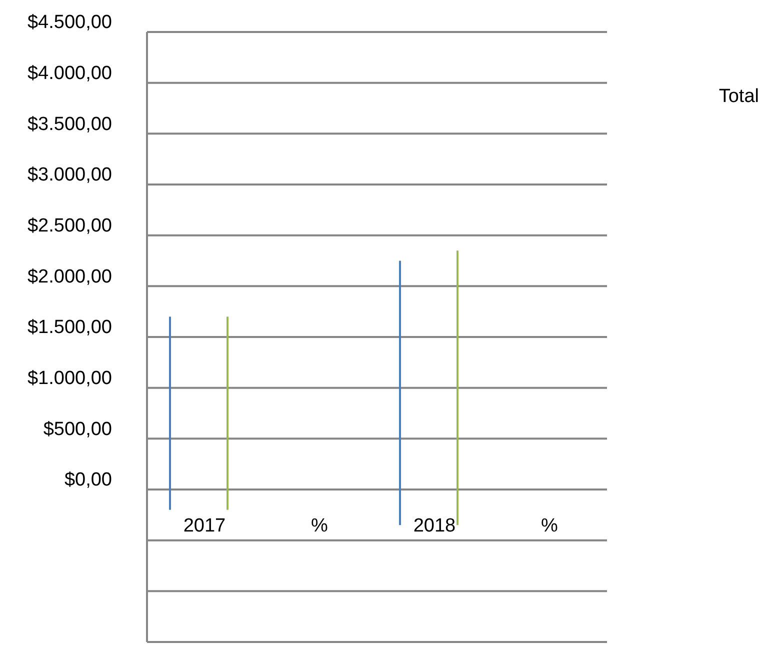  What do you see at coordinates (69, 226) in the screenshot?
I see `y-tick-label: $2.500,00` at bounding box center [69, 226].